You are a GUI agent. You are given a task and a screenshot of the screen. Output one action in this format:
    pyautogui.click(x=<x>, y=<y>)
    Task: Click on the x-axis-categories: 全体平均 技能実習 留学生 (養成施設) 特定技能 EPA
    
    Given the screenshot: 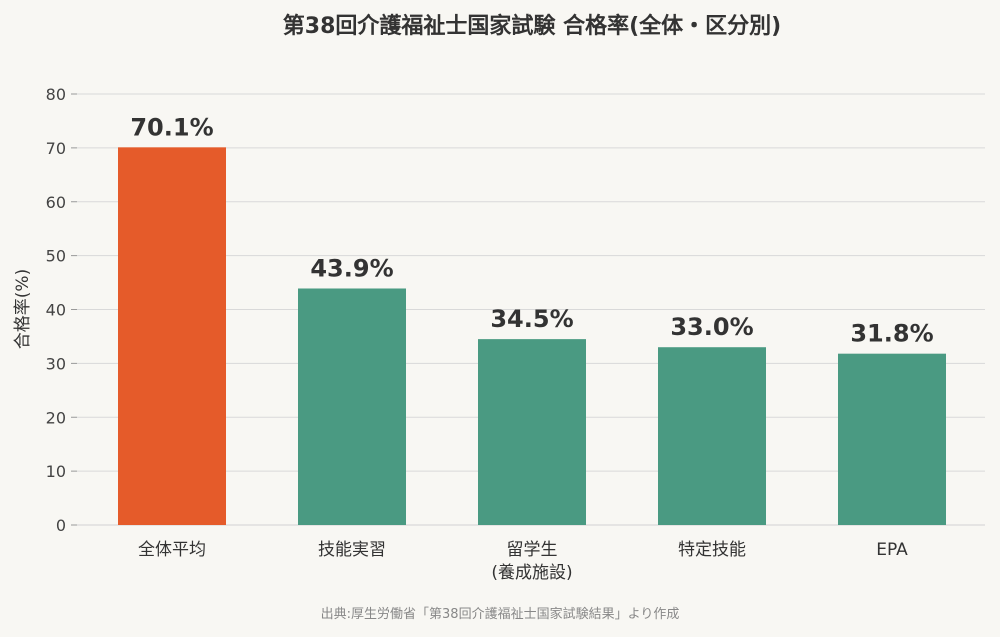 What is the action you would take?
    pyautogui.click(x=523, y=561)
    